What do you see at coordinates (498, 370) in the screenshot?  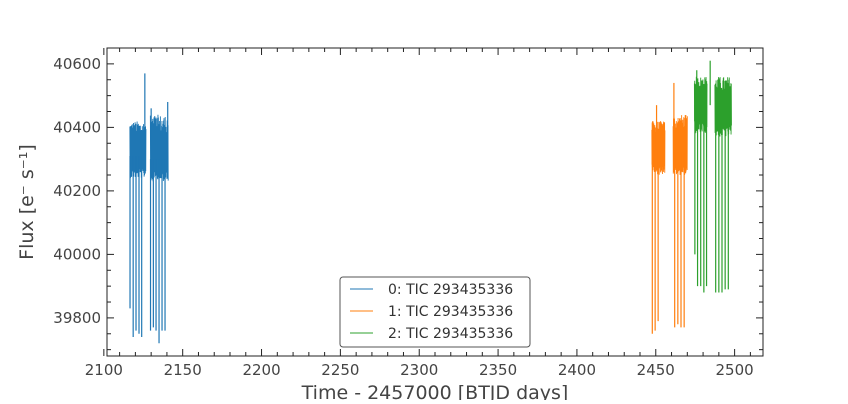 I see `x-tick-label-5: 2350` at bounding box center [498, 370].